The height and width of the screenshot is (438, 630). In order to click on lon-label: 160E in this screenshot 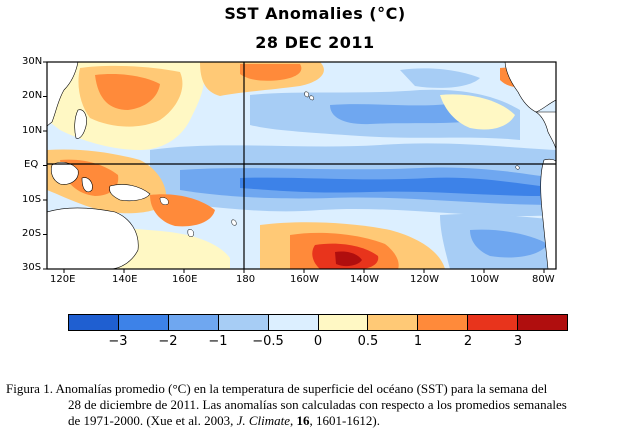, I will do `click(185, 279)`.